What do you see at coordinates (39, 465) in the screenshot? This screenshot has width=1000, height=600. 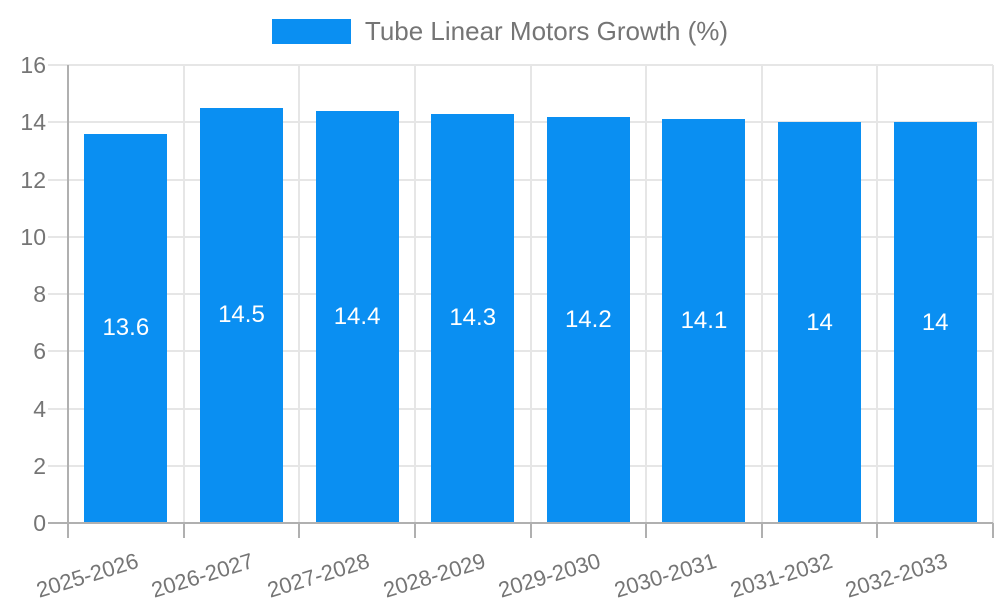 I see `y-axis-tick-label: 2` at bounding box center [39, 465].